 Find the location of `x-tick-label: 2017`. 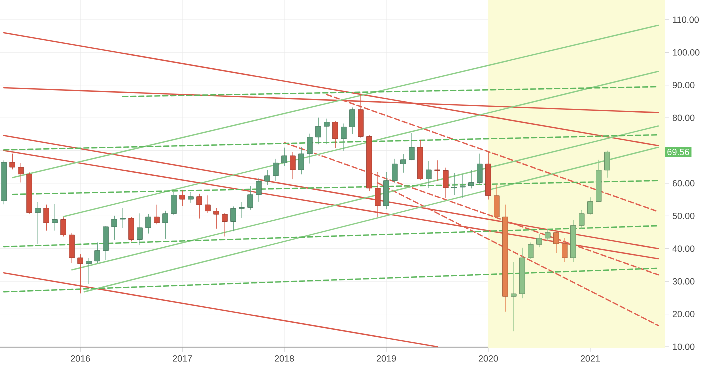

x-tick-label: 2017 is located at coordinates (182, 359).